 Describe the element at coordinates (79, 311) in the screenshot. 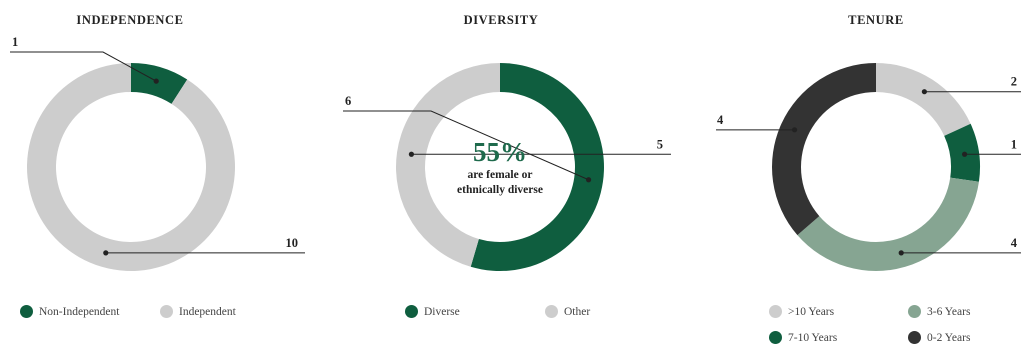

I see `legend-label: Non-Independent` at that location.